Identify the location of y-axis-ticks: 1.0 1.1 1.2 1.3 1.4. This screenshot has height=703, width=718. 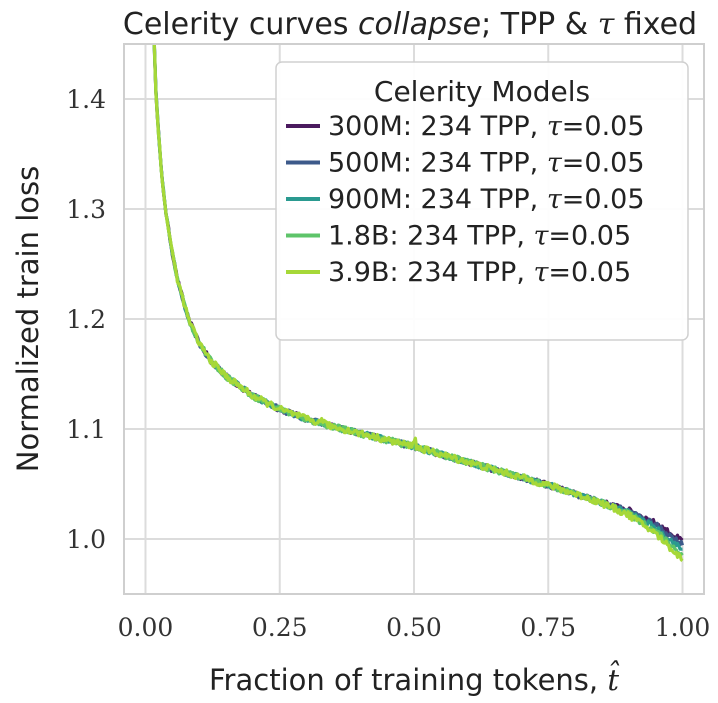
(86, 319).